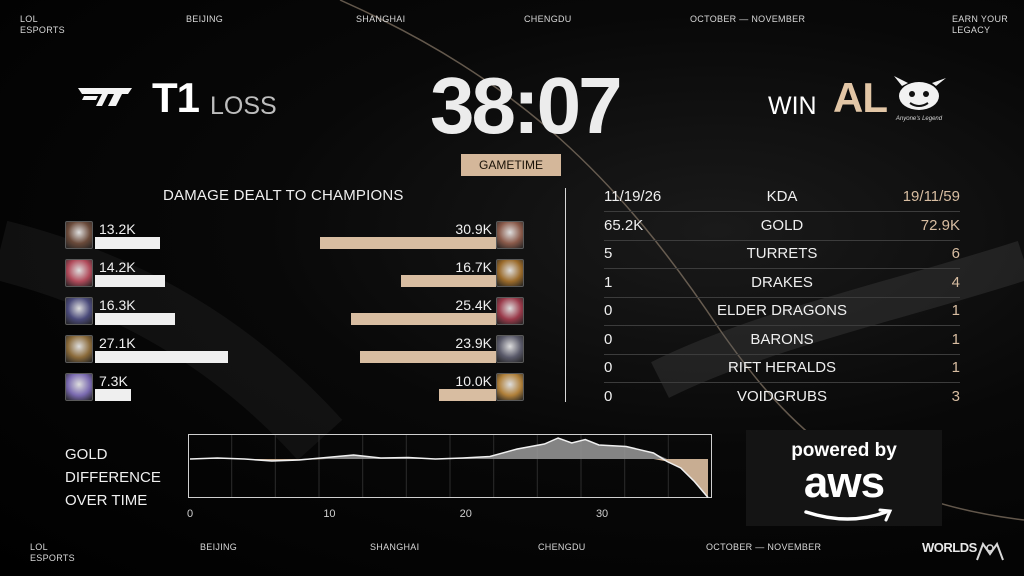 The height and width of the screenshot is (576, 1024). Describe the element at coordinates (117, 267) in the screenshot. I see `t1-damage-value: 14.2K` at that location.